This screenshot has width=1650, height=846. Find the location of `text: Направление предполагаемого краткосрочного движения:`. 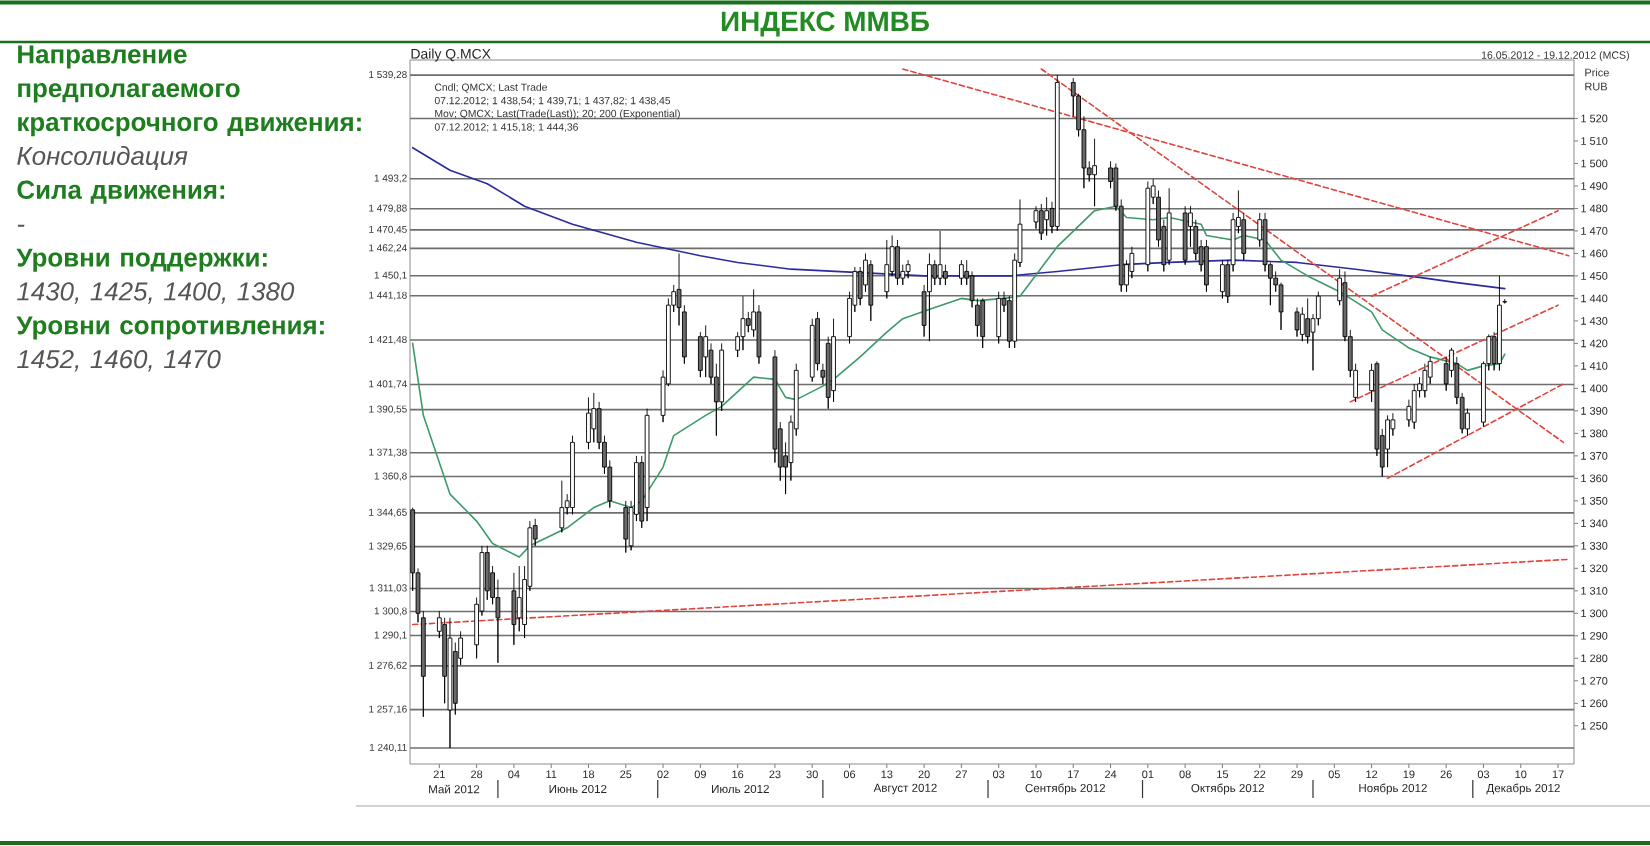

text: Направление предполагаемого краткосрочного движения: is located at coordinates (189, 91).